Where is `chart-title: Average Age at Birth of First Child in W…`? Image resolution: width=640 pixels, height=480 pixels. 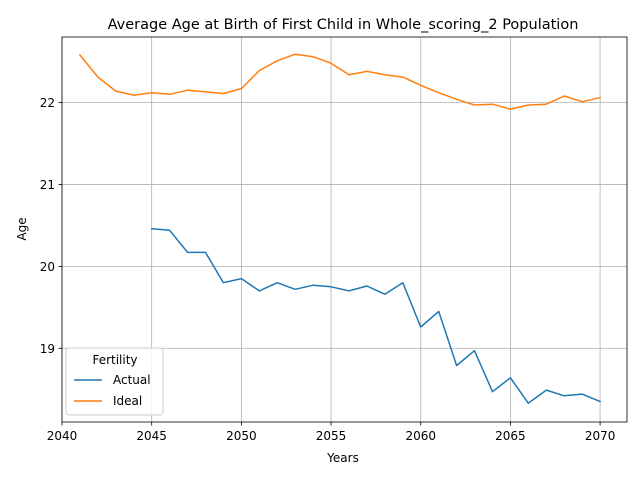 chart-title: Average Age at Birth of First Child in W… is located at coordinates (343, 25).